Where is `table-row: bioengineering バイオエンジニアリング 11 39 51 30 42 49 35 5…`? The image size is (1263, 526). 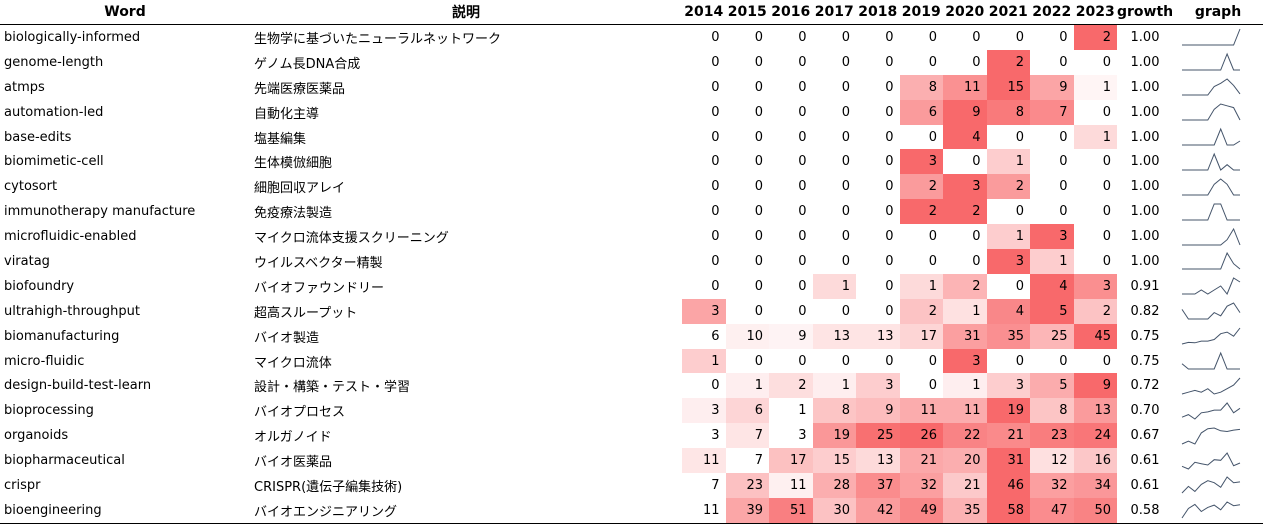 table-row: bioengineering バイオエンジニアリング 11 39 51 30 42 49 35 5… is located at coordinates (631, 510).